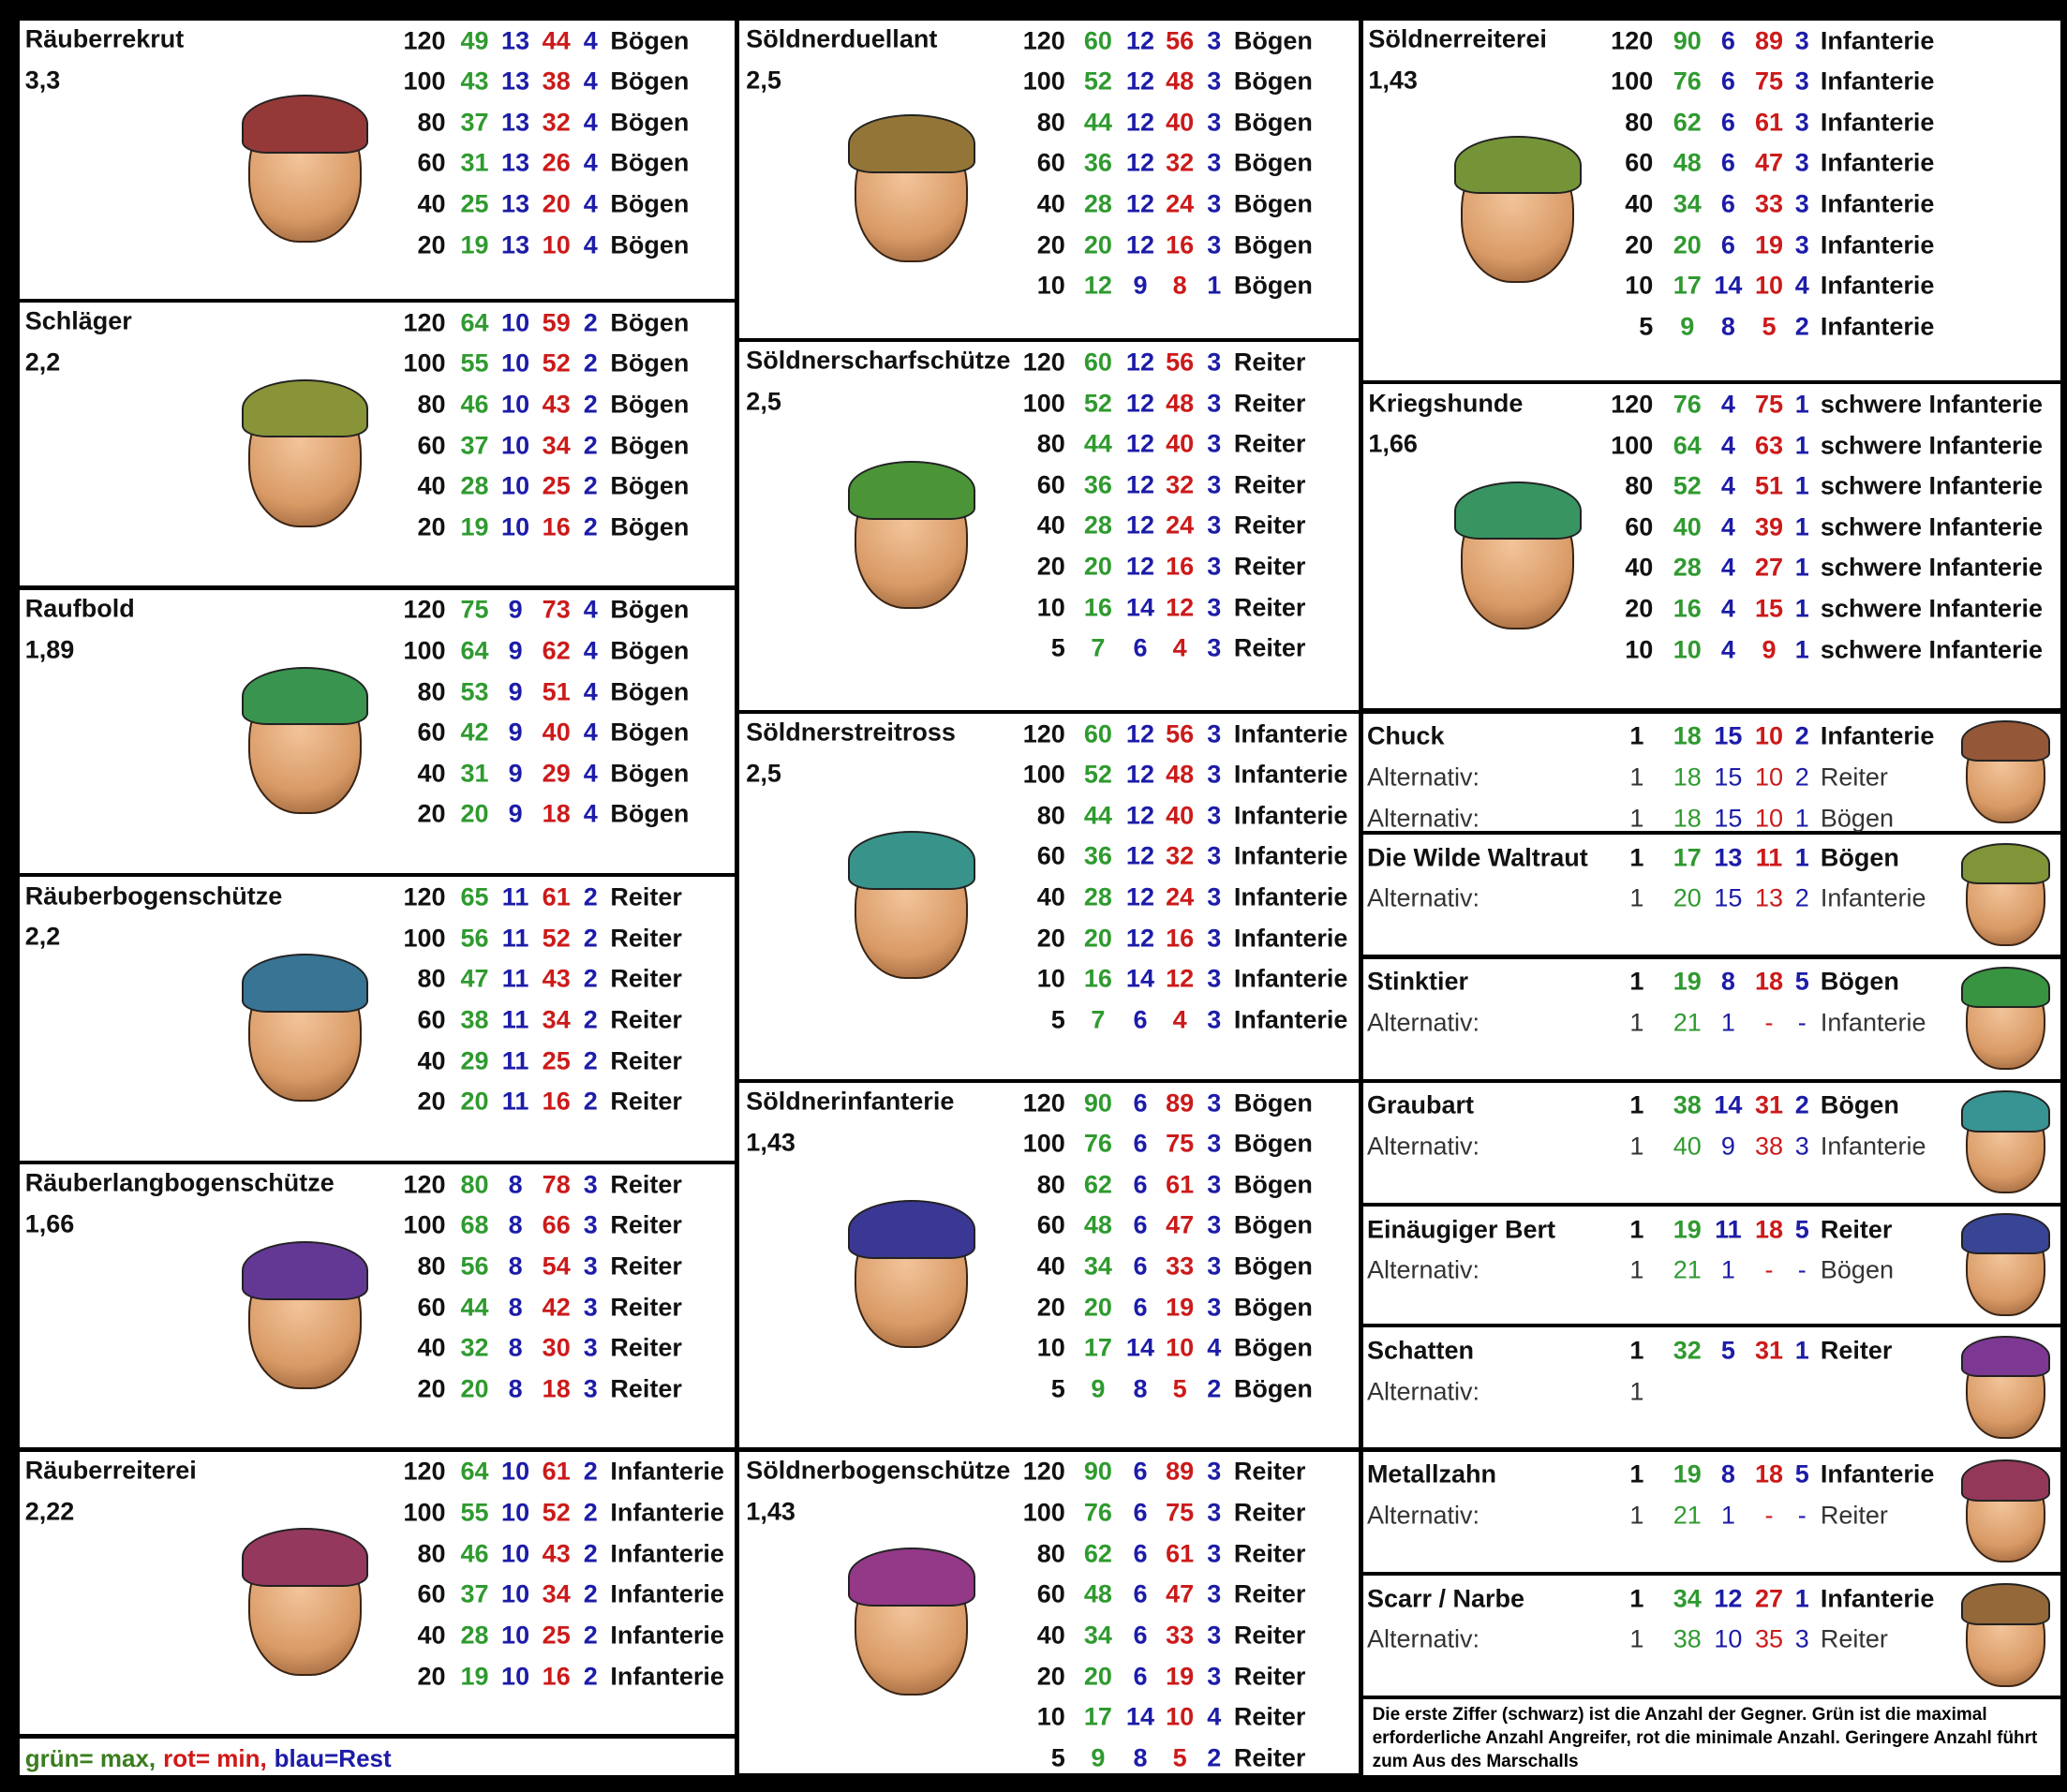 This screenshot has height=1792, width=2067. I want to click on max-count: 90, so click(1097, 1471).